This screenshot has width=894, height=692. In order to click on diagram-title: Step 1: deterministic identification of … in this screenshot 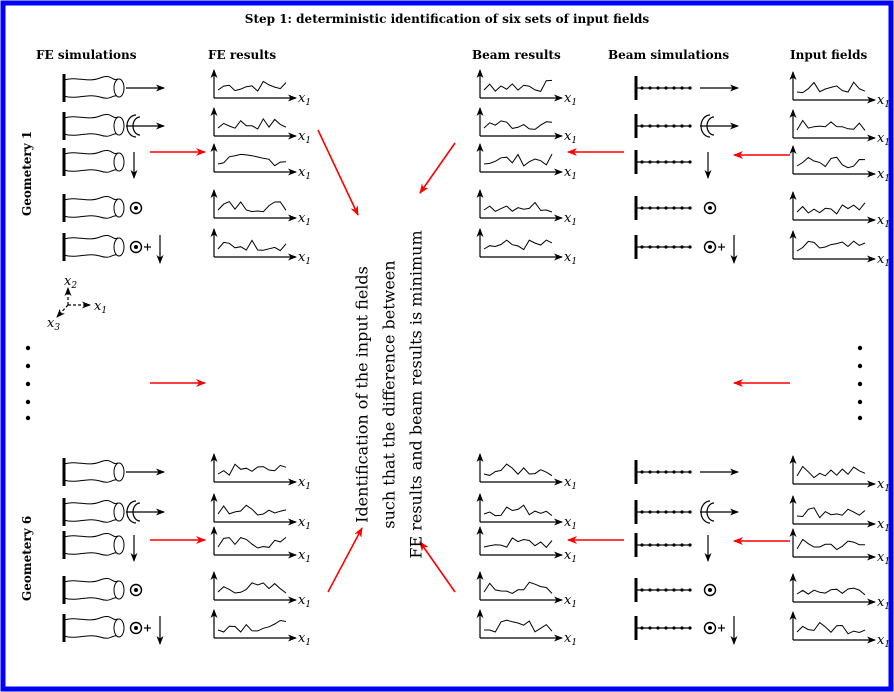, I will do `click(447, 19)`.